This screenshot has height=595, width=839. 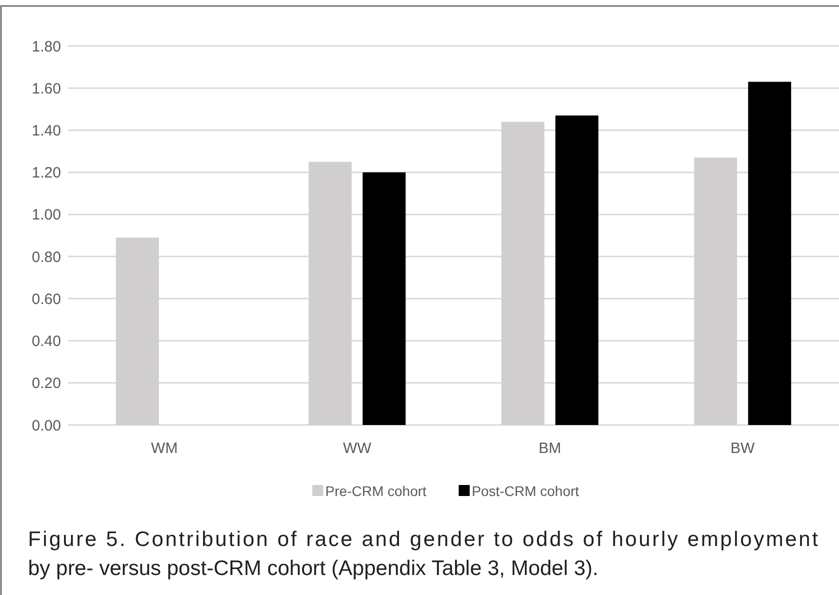 What do you see at coordinates (46, 341) in the screenshot?
I see `y-tick-label: 0.40` at bounding box center [46, 341].